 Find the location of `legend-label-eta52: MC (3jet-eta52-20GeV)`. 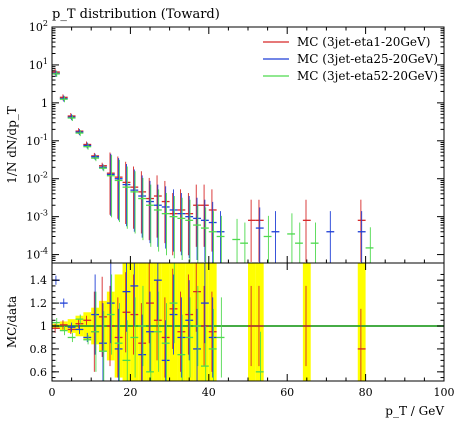

legend-label-eta52: MC (3jet-eta52-20GeV) is located at coordinates (367, 76).